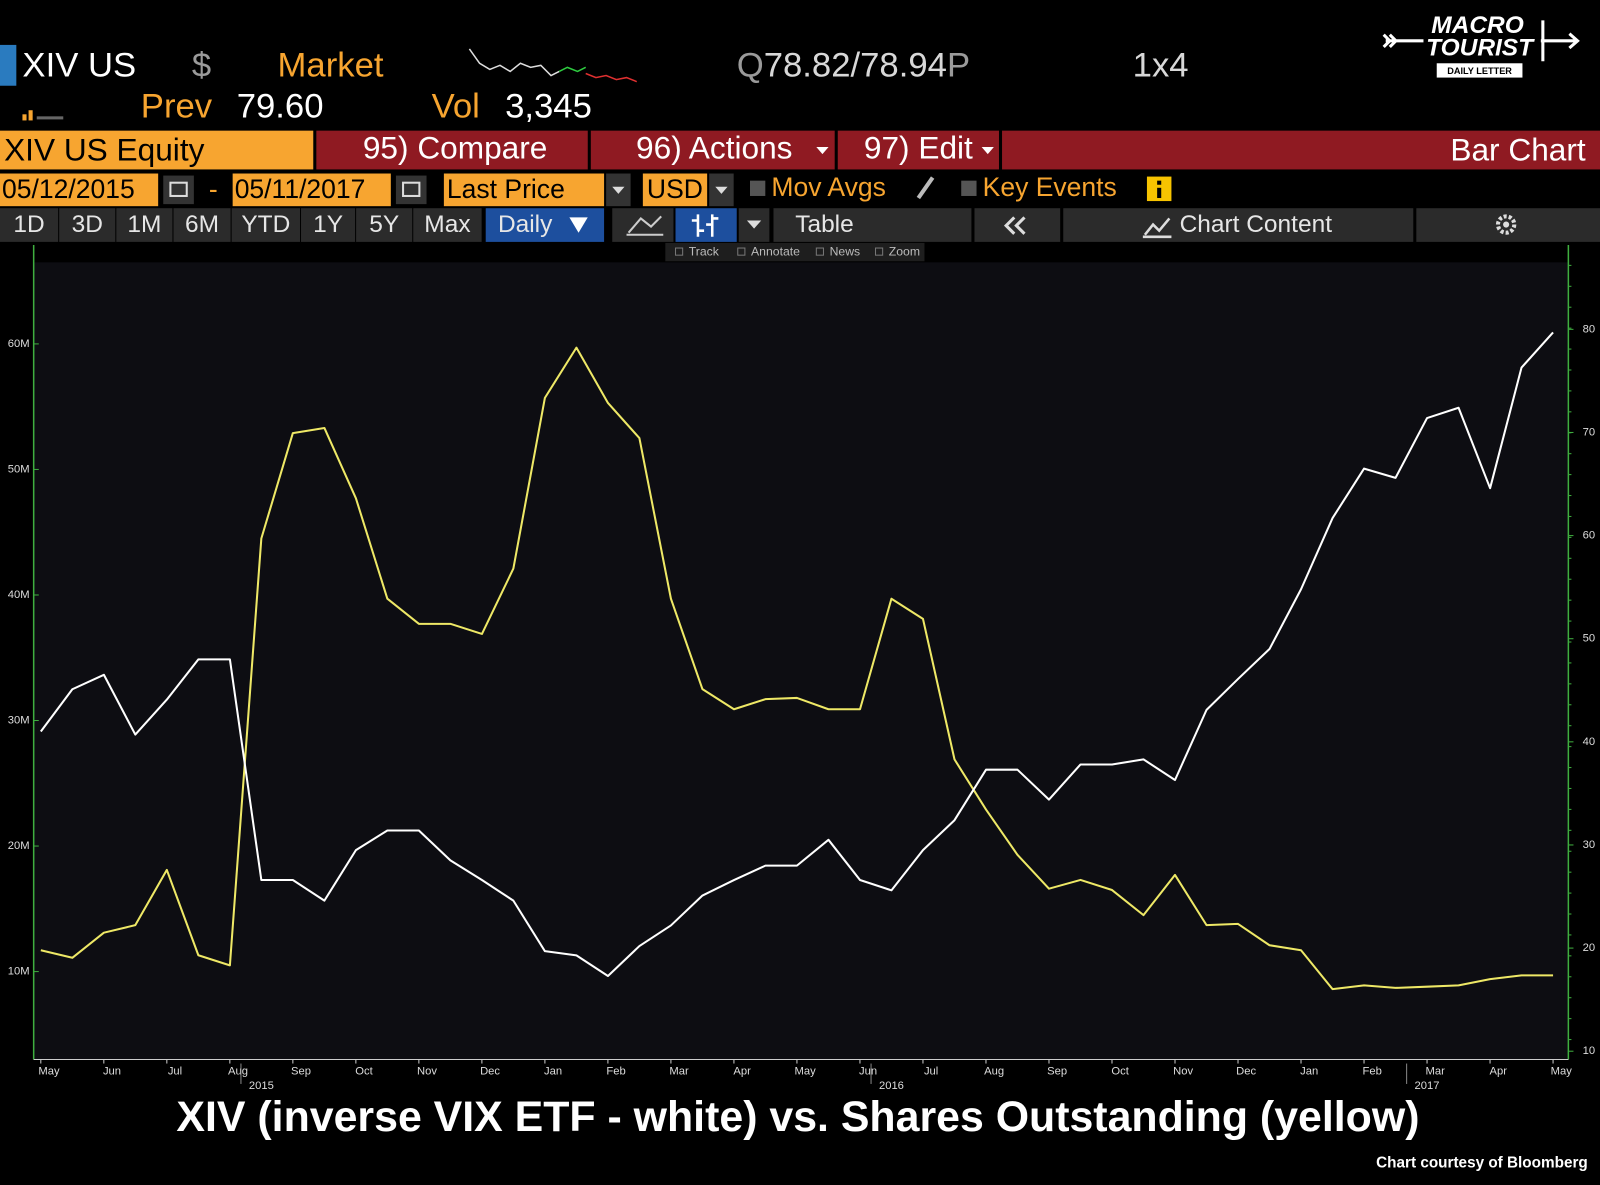 This screenshot has width=1600, height=1185. Describe the element at coordinates (712, 150) in the screenshot. I see `actions-button` at that location.